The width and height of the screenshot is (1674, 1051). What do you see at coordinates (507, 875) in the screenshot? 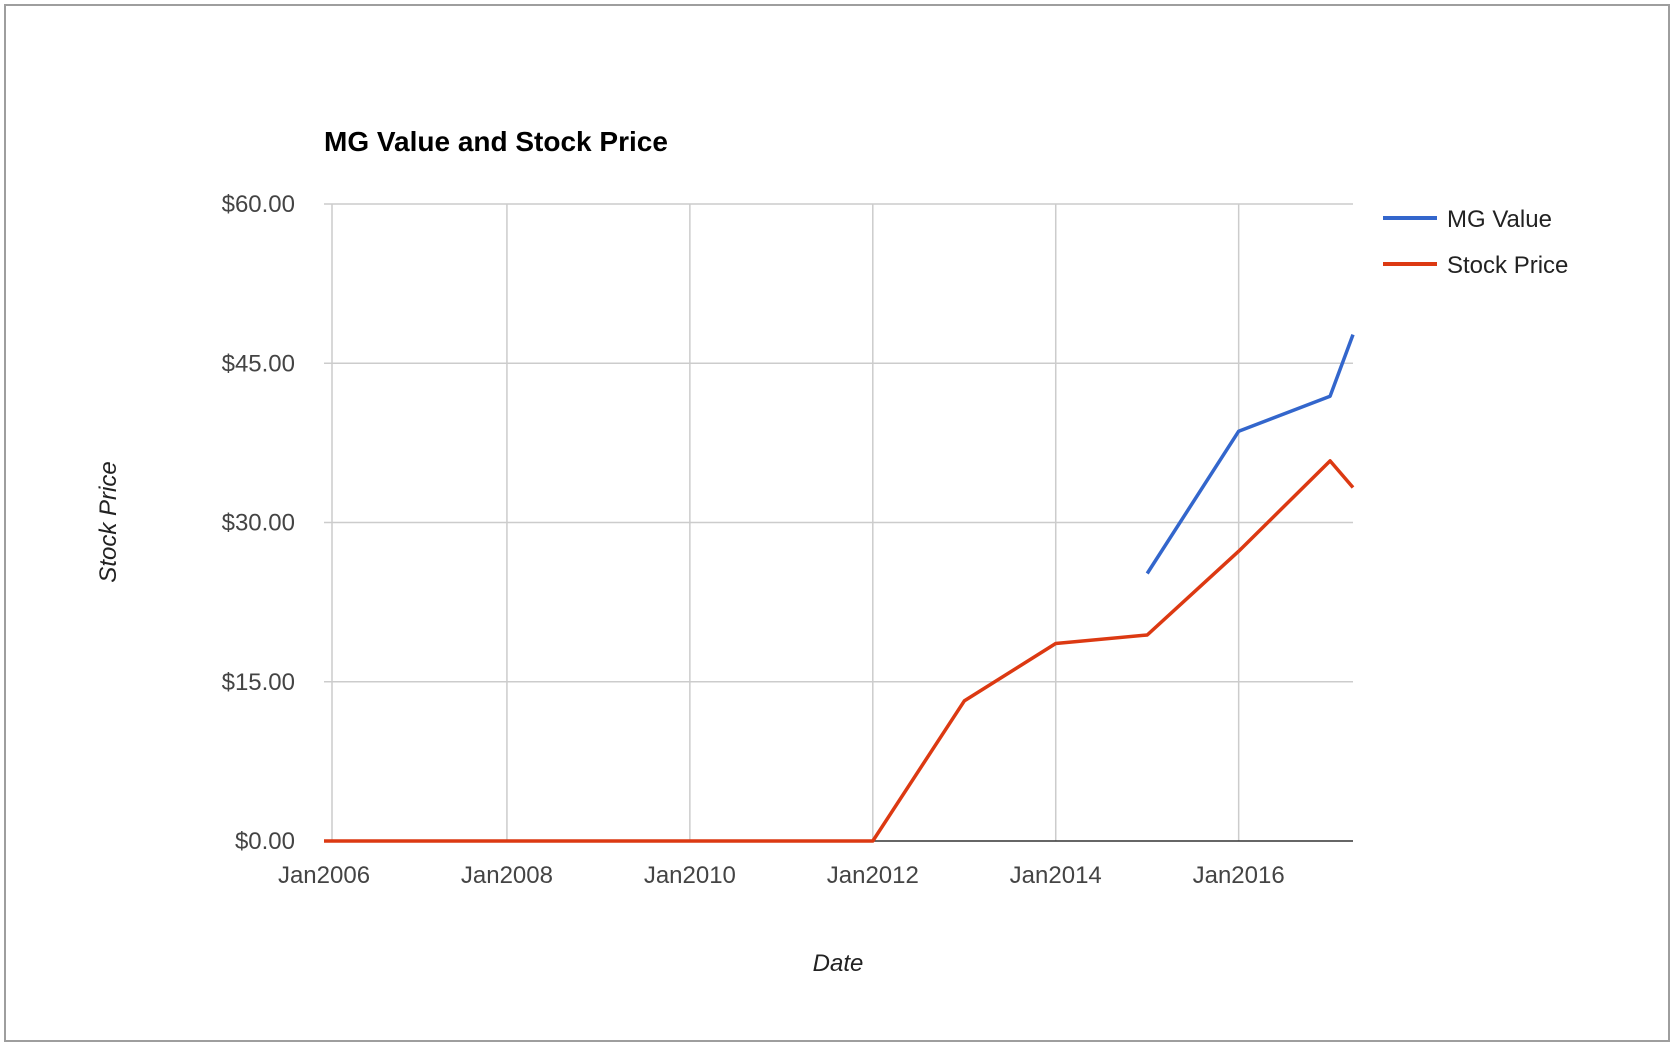
I see `x-tick-label: Jan2008` at bounding box center [507, 875].